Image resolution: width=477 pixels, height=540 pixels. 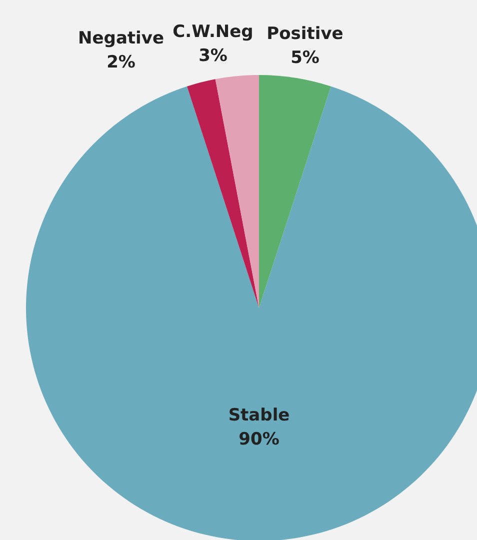 I want to click on slice-label: Stable, so click(x=259, y=416).